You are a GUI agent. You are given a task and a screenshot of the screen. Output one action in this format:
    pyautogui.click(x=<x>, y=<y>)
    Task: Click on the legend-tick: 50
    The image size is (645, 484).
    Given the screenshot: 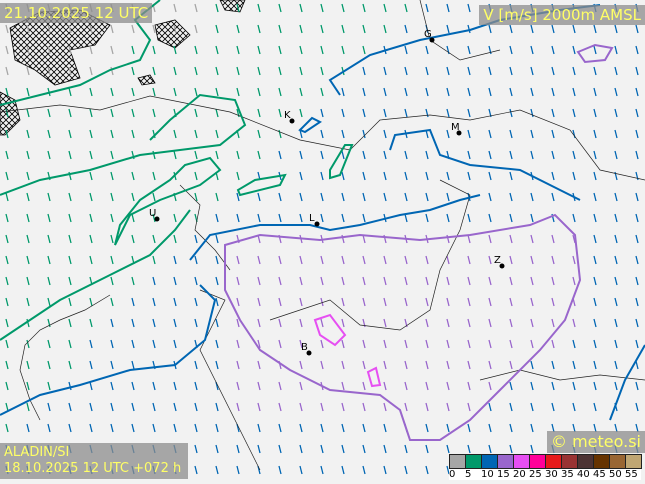 What is the action you would take?
    pyautogui.click(x=615, y=474)
    